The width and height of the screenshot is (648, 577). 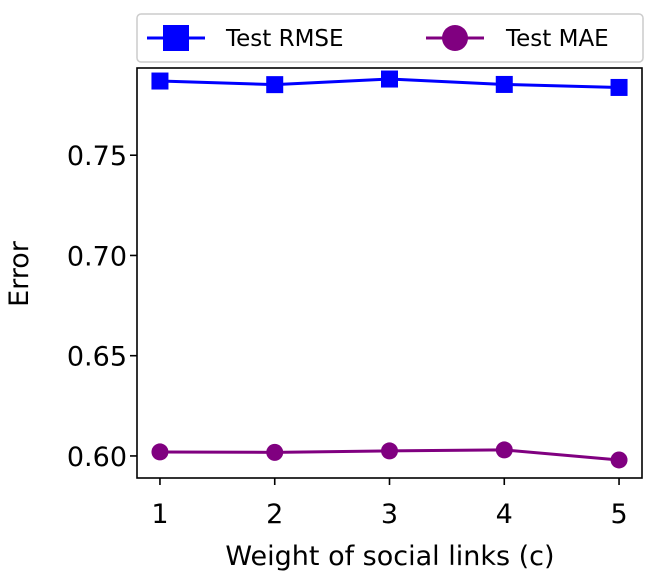 I want to click on series-test-rmse, so click(x=389, y=83).